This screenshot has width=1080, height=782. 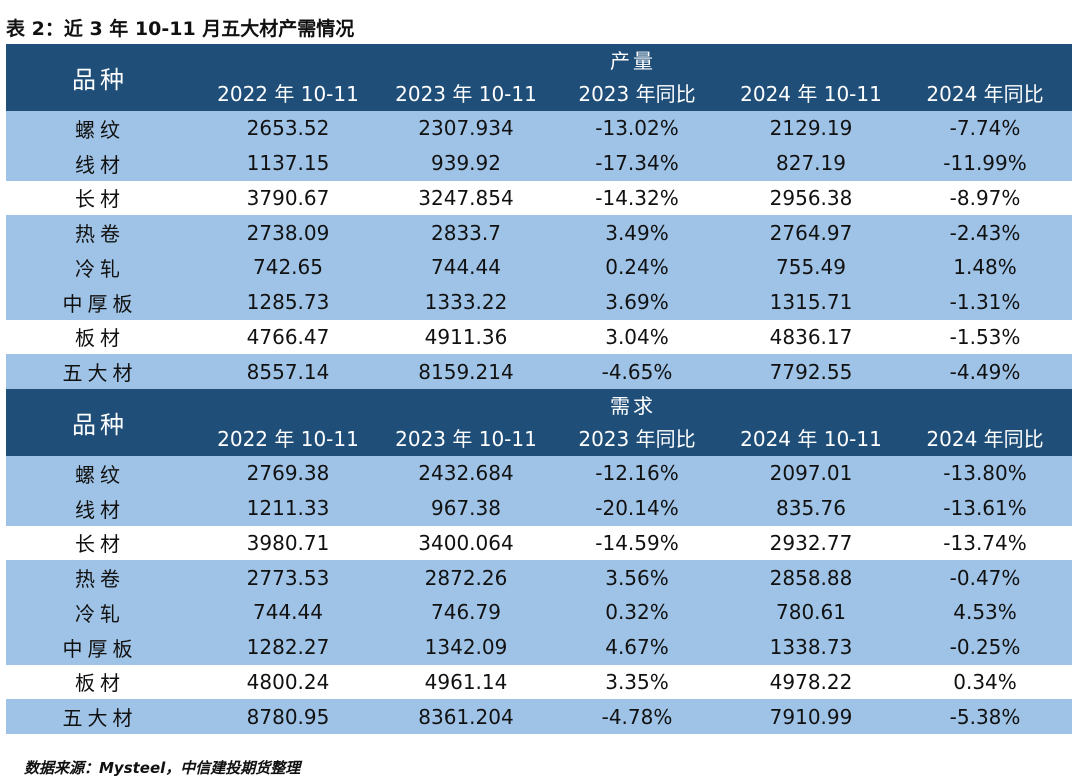 What do you see at coordinates (288, 337) in the screenshot?
I see `table-cell: 4766.47` at bounding box center [288, 337].